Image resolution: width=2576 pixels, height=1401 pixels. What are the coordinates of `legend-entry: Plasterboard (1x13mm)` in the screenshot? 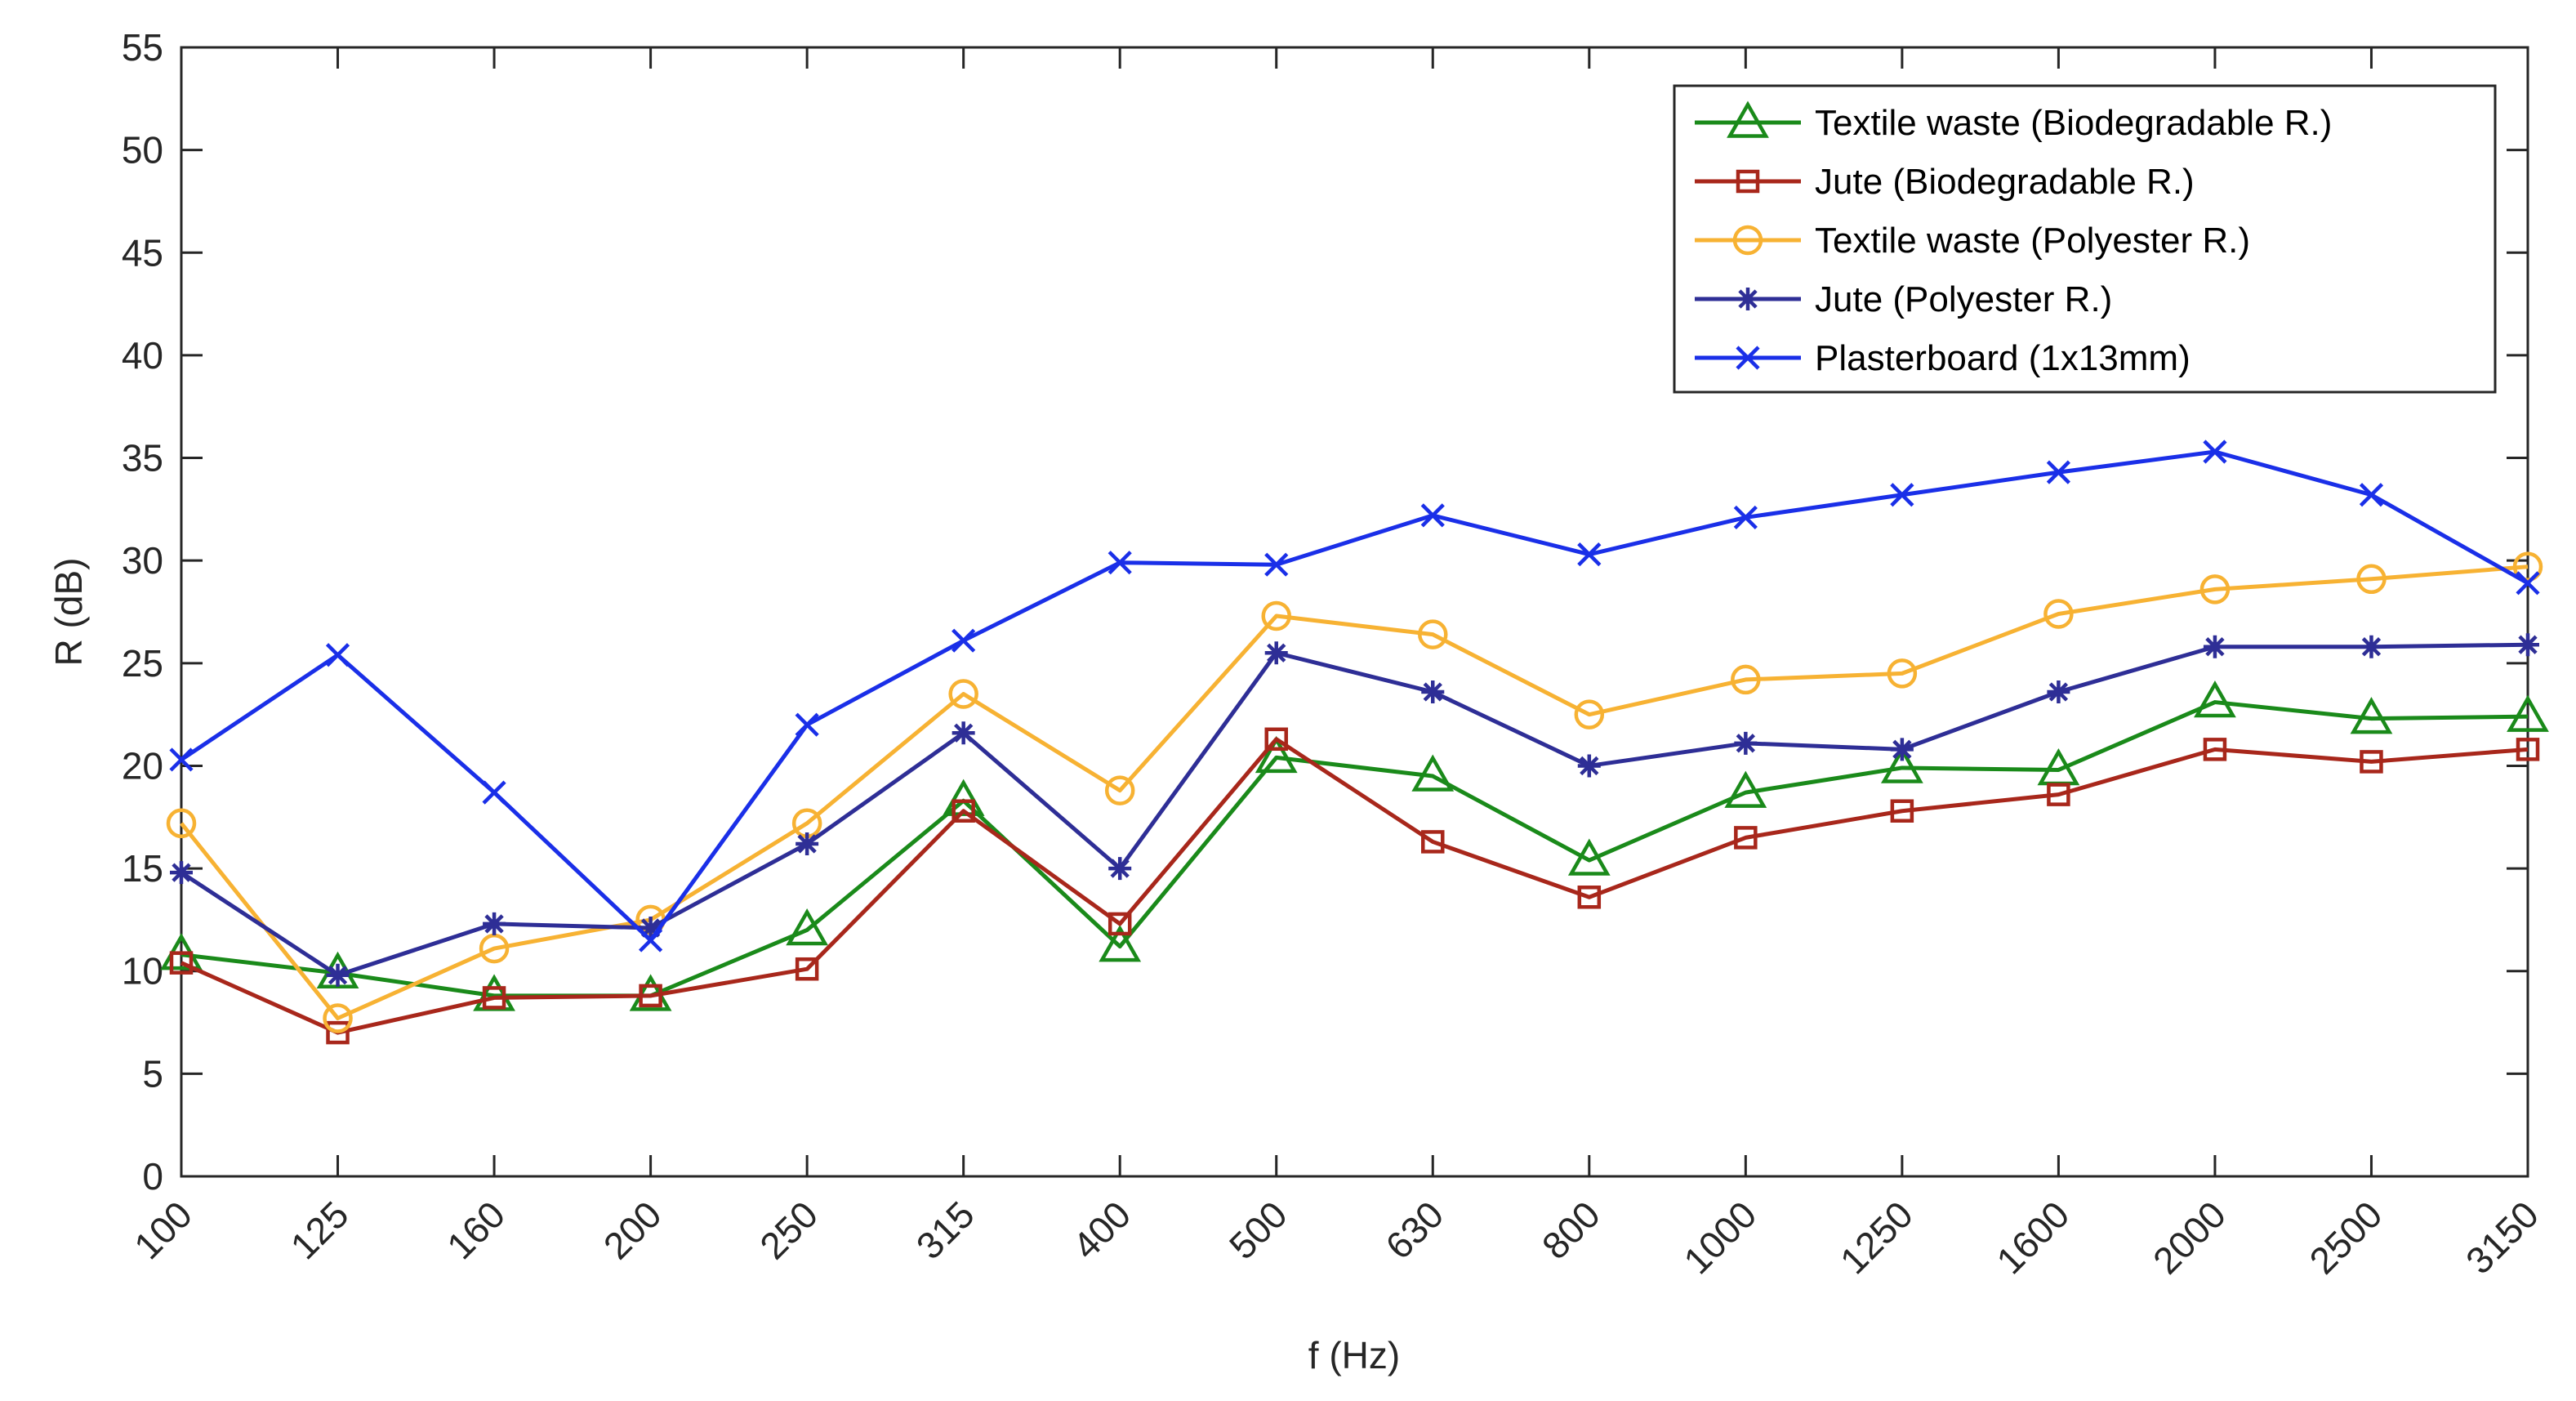 It's located at (1942, 358).